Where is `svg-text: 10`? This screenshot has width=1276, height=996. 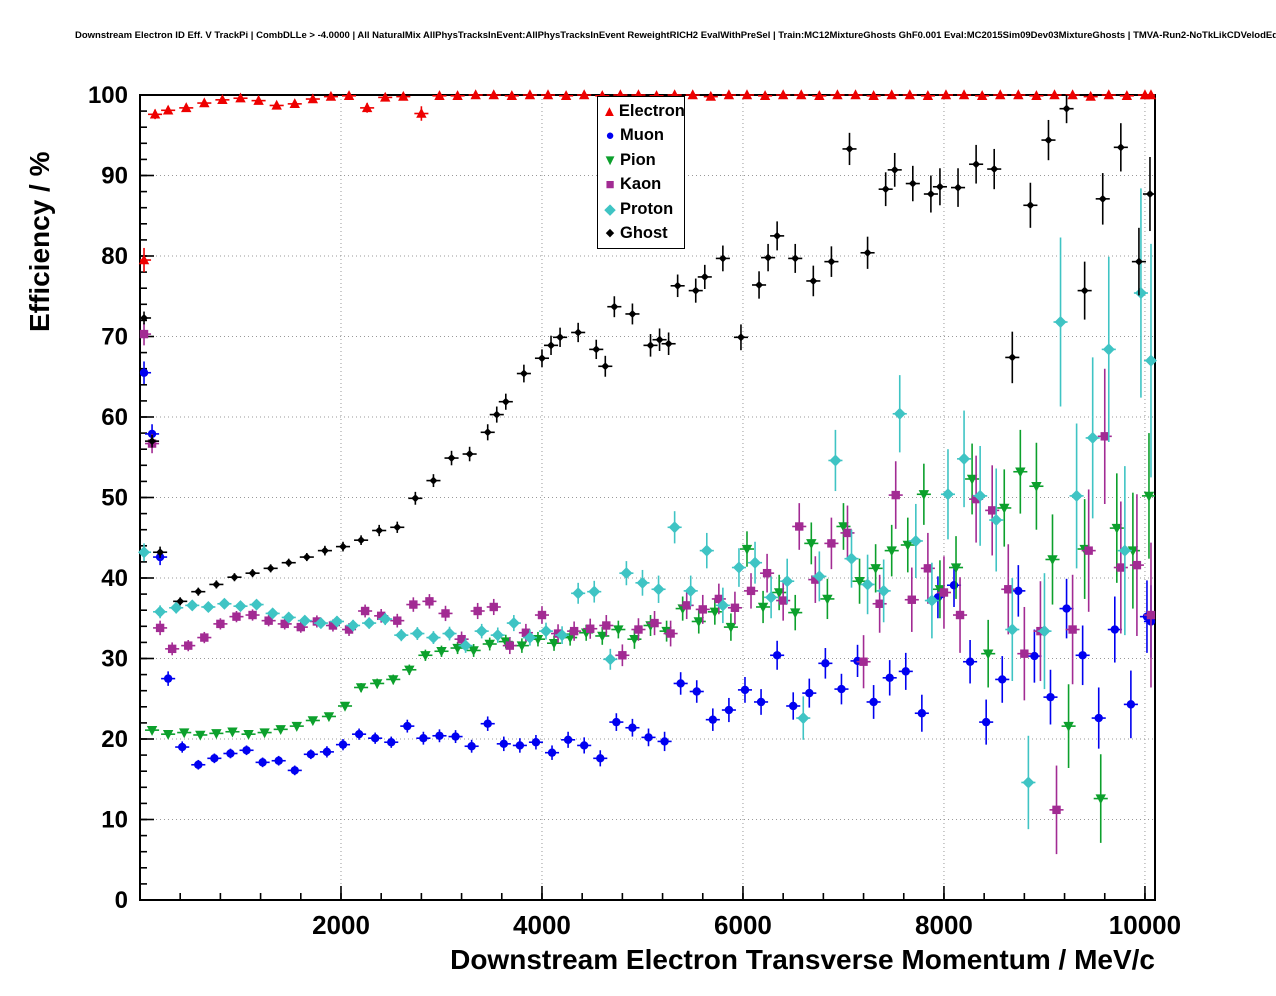
svg-text: 10 is located at coordinates (114, 820).